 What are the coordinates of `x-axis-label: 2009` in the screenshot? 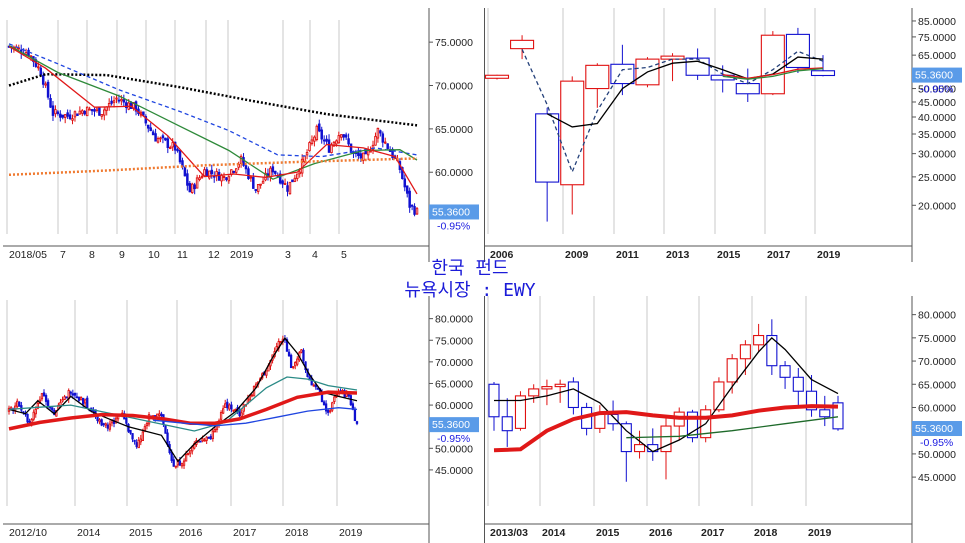 It's located at (577, 255).